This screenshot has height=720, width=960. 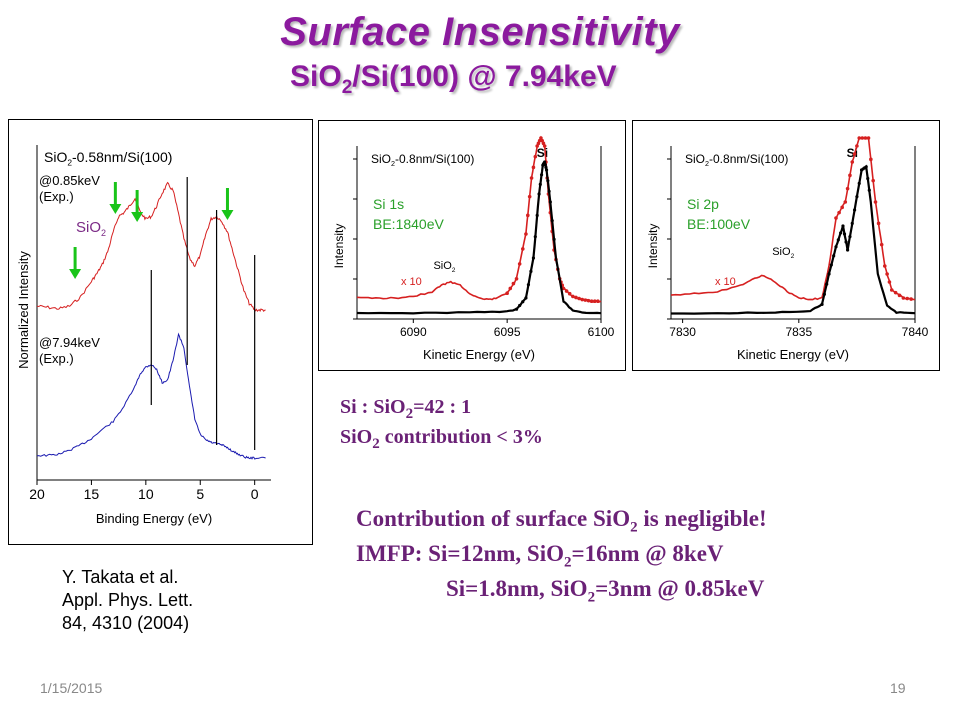 I want to click on x-tick-label: 15, so click(x=92, y=494).